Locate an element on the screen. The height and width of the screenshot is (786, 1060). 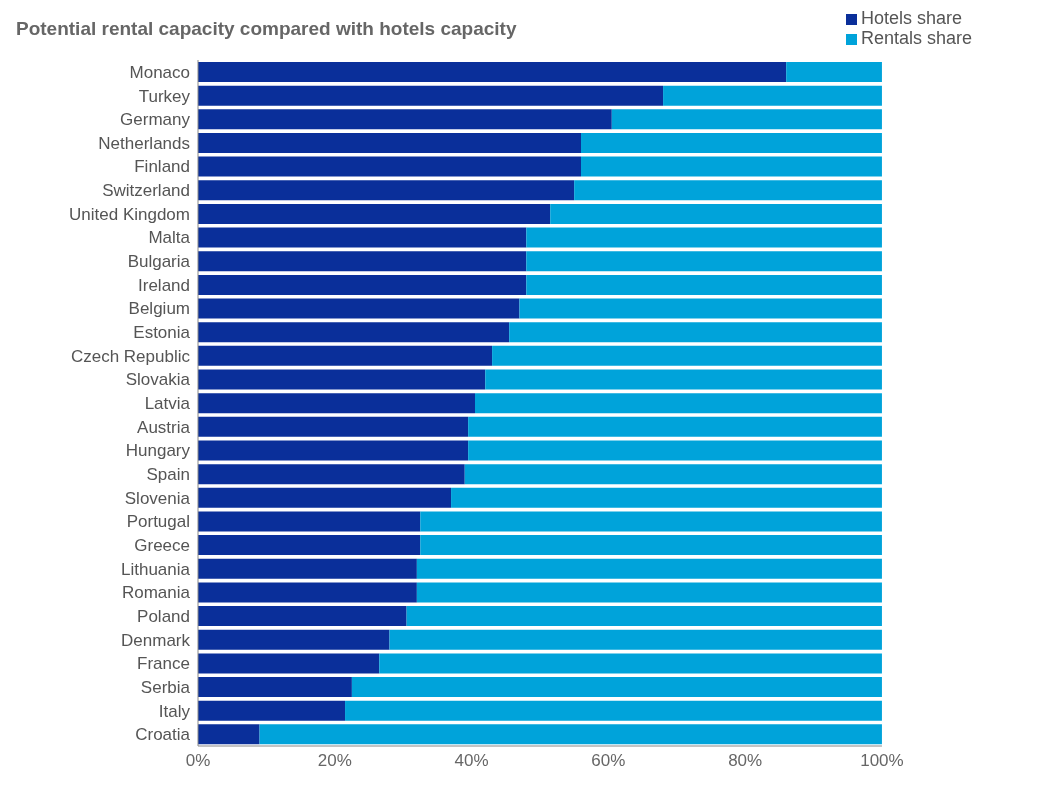
y-tick-label: United Kingdom is located at coordinates (129, 214).